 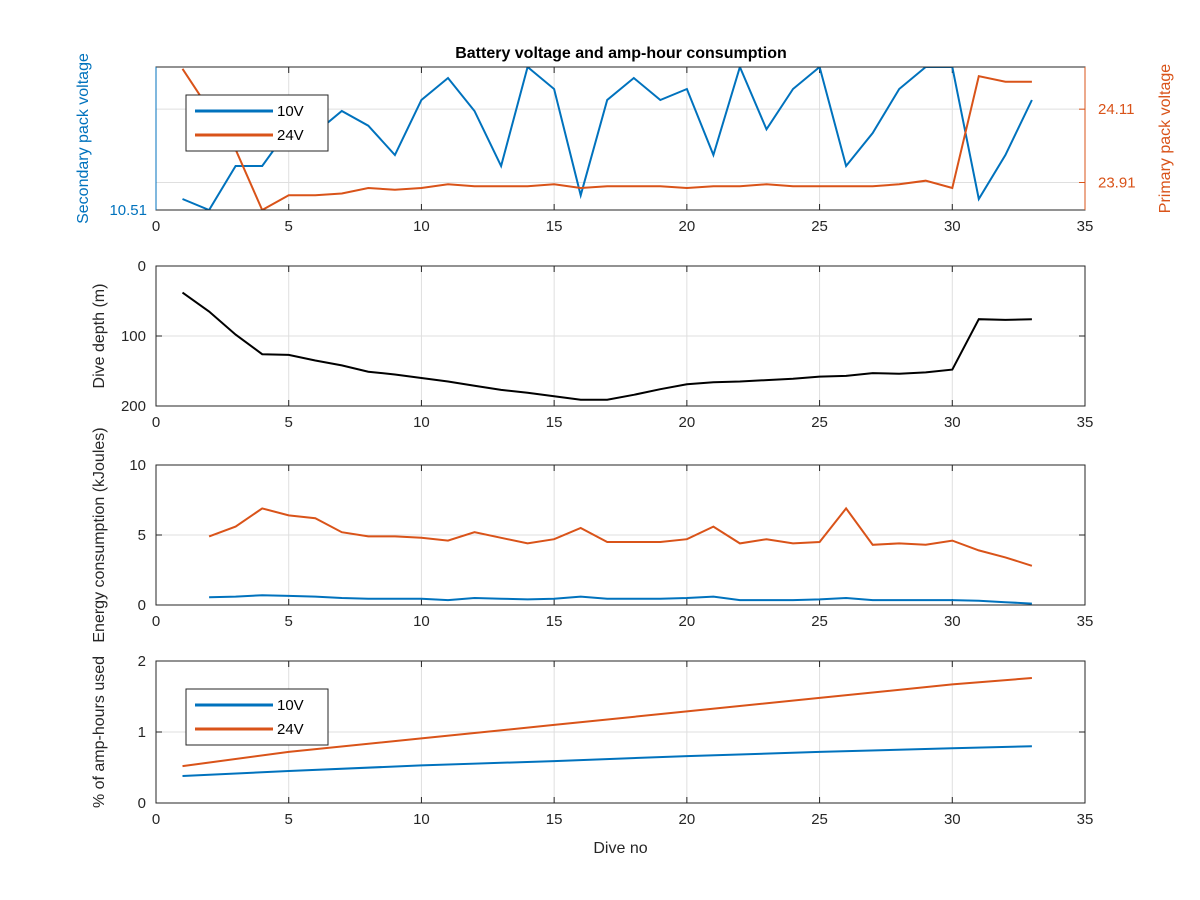 I want to click on y-tick-label: 200, so click(x=133, y=406).